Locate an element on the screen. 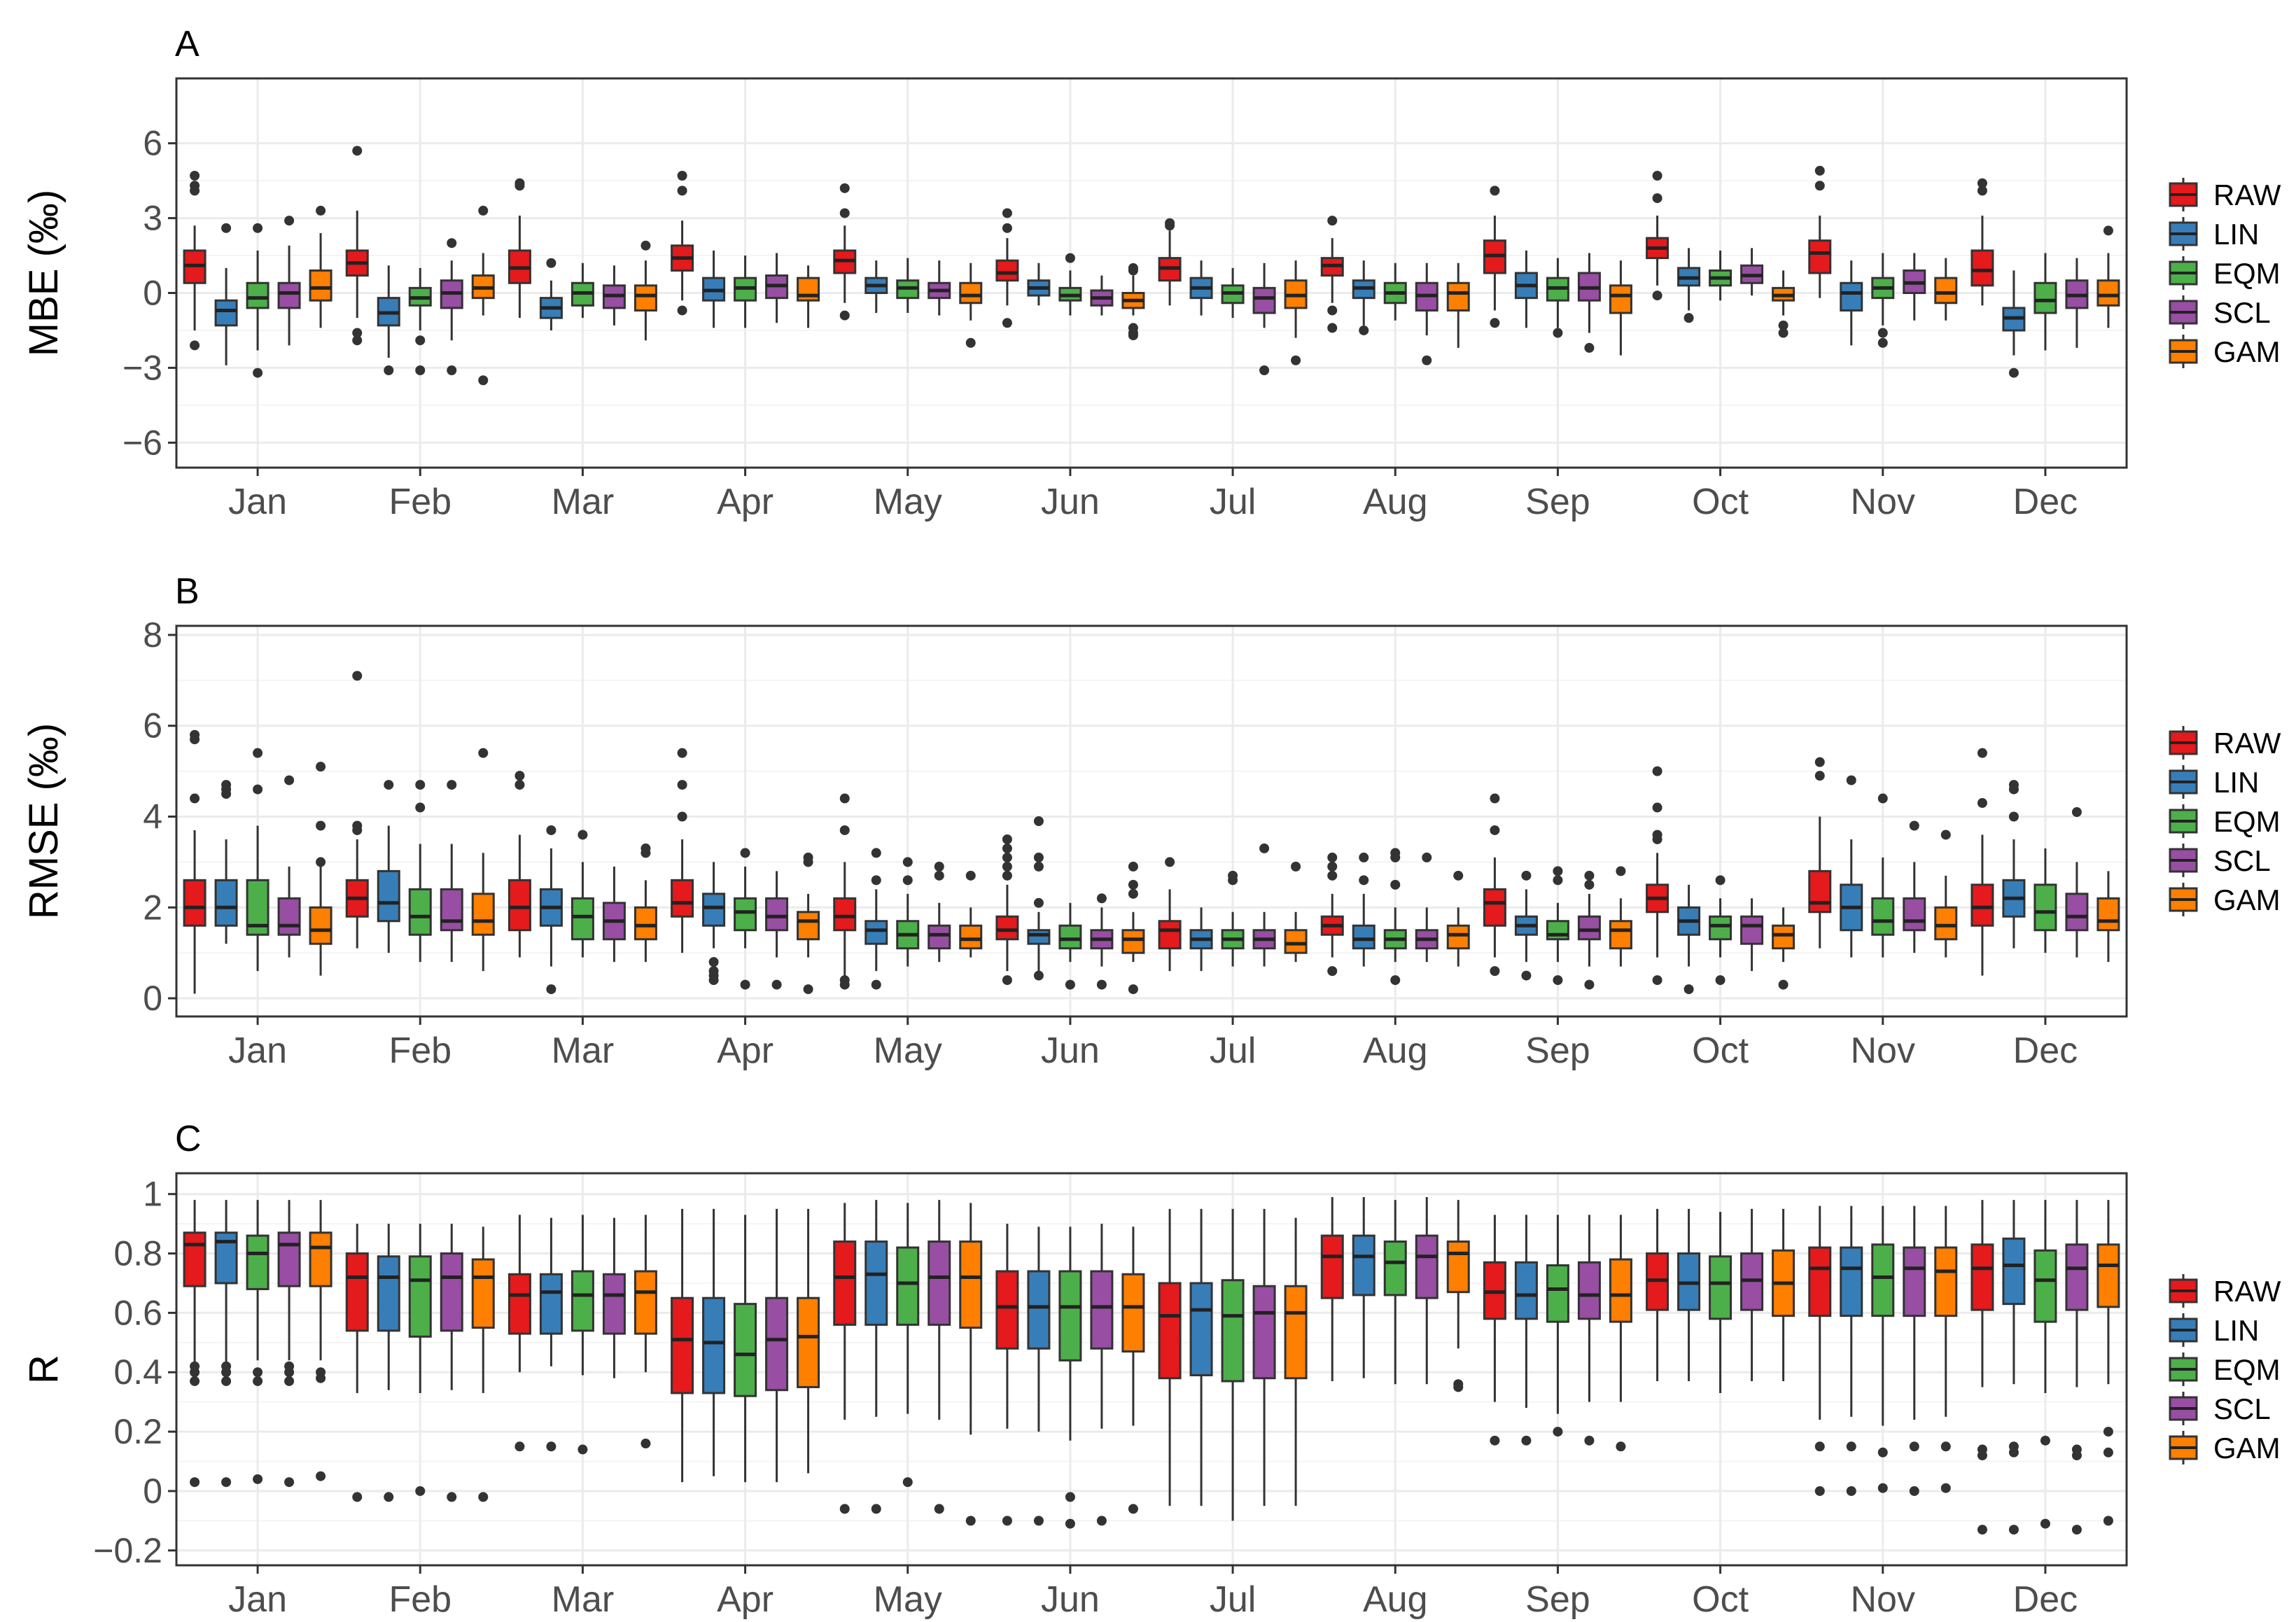  box-lin-mar is located at coordinates (551, 294).